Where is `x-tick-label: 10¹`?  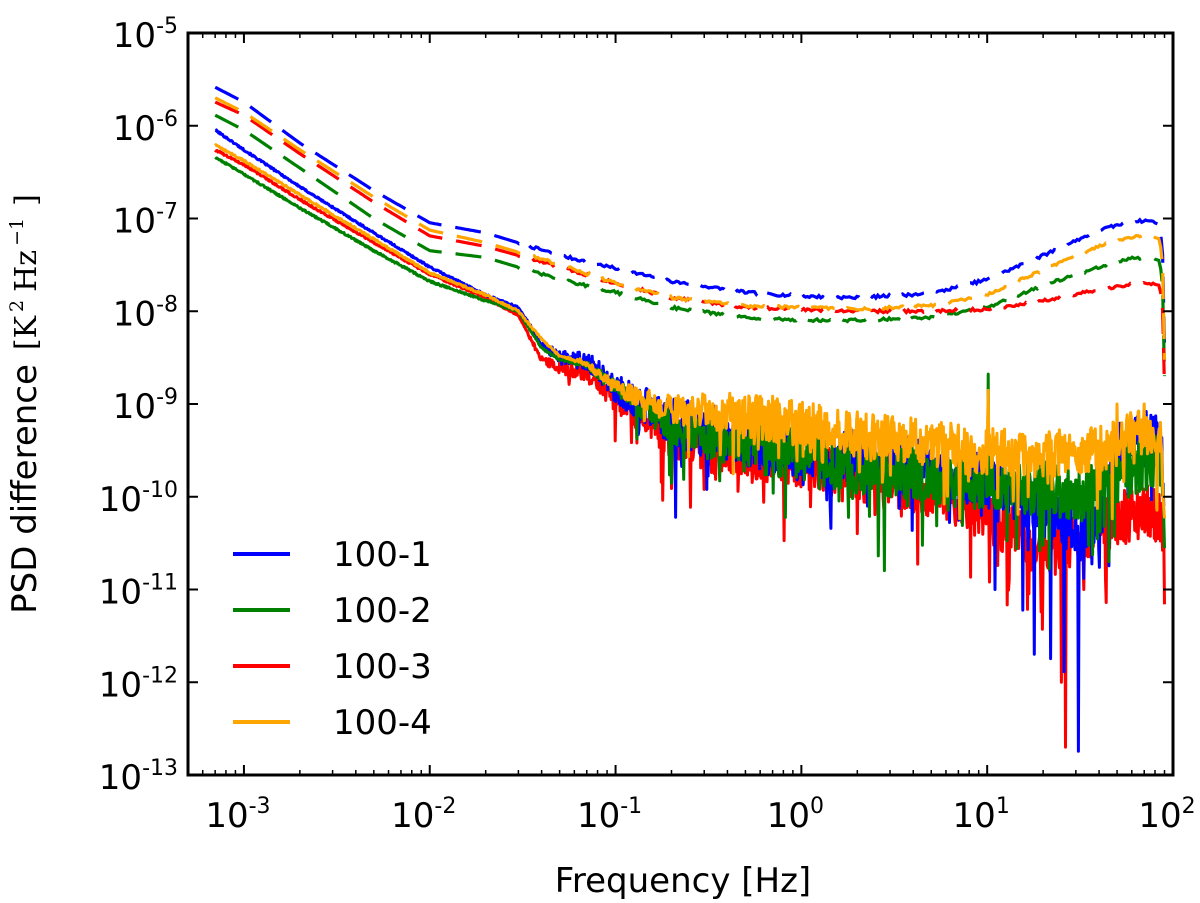 x-tick-label: 10¹ is located at coordinates (981, 815).